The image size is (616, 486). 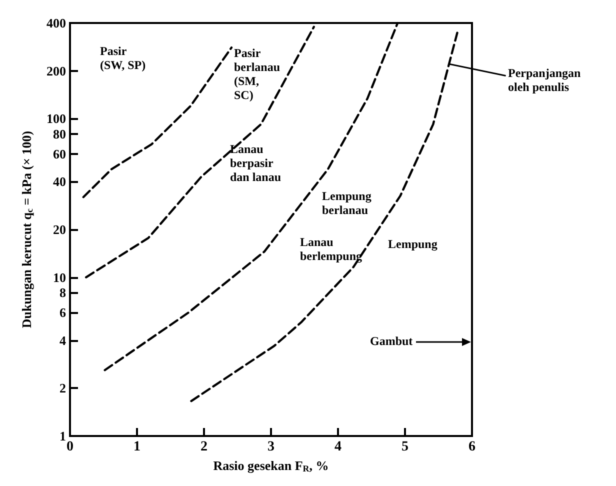 I want to click on y-tick-label: 80, so click(x=59, y=134).